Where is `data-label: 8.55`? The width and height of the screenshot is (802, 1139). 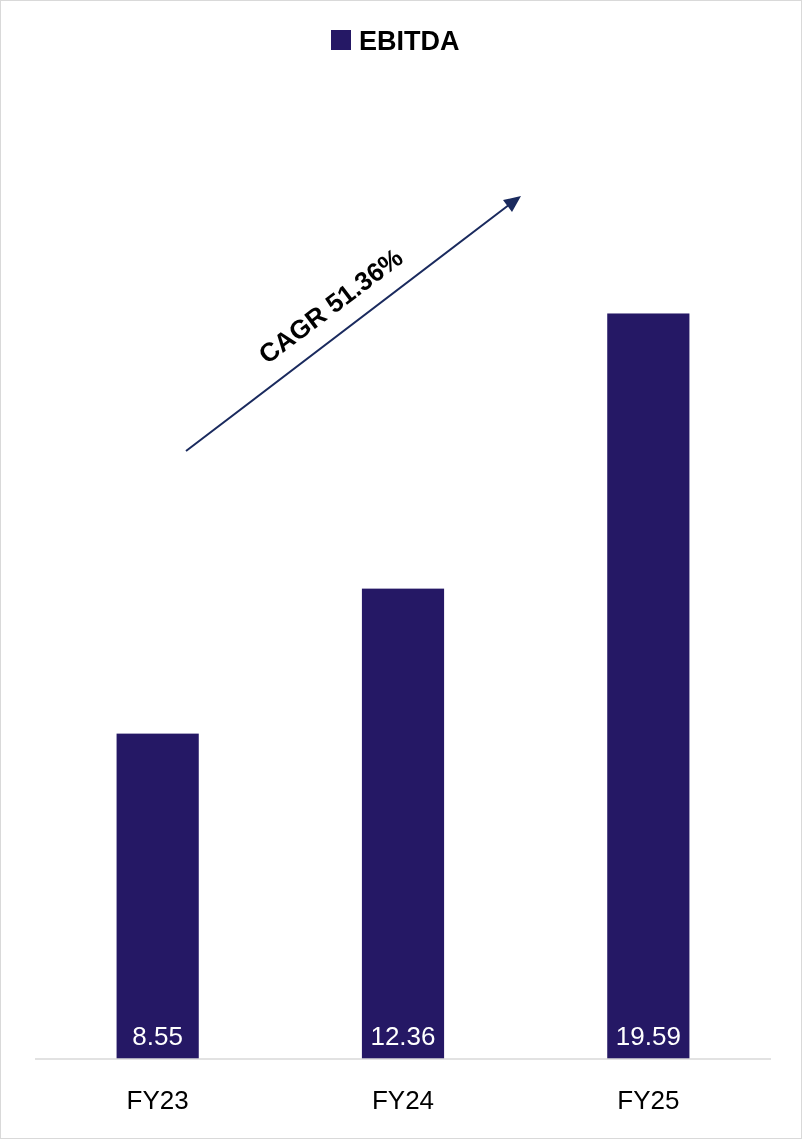 data-label: 8.55 is located at coordinates (157, 1036).